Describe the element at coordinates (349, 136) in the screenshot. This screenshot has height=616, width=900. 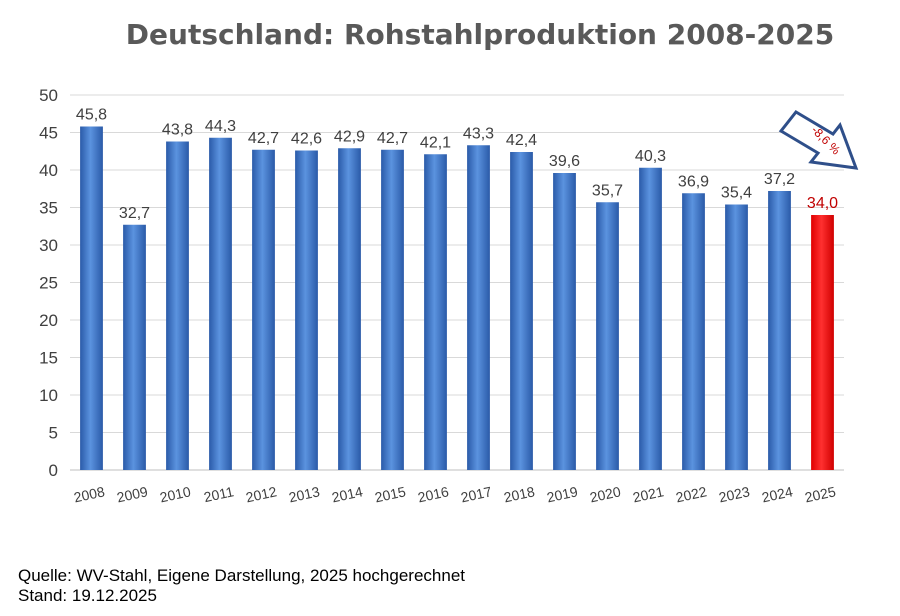
I see `value-label: 42,9` at that location.